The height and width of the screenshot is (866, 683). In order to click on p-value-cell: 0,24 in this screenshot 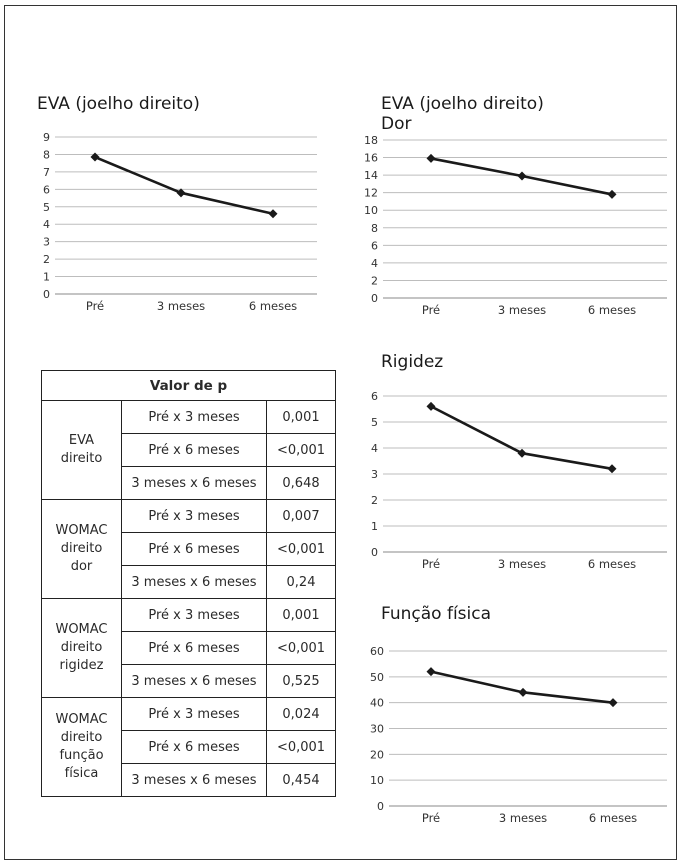, I will do `click(301, 582)`.